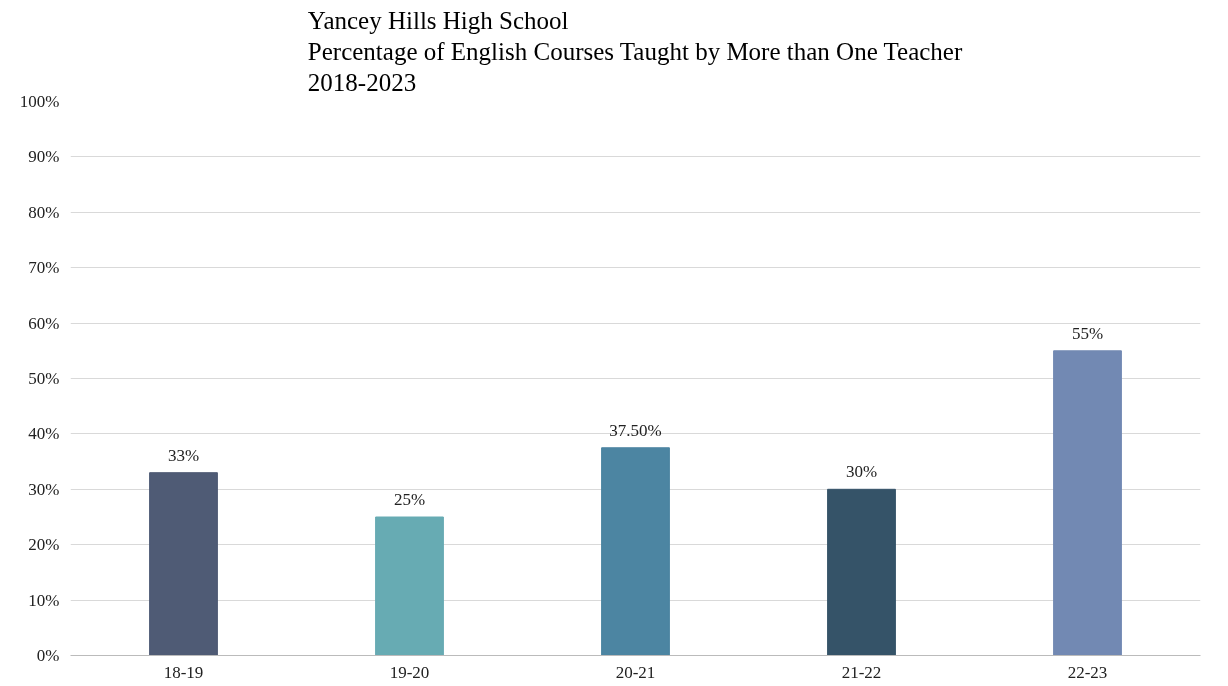 This screenshot has height=686, width=1228. Describe the element at coordinates (635, 430) in the screenshot. I see `data-label: 37.50%` at that location.